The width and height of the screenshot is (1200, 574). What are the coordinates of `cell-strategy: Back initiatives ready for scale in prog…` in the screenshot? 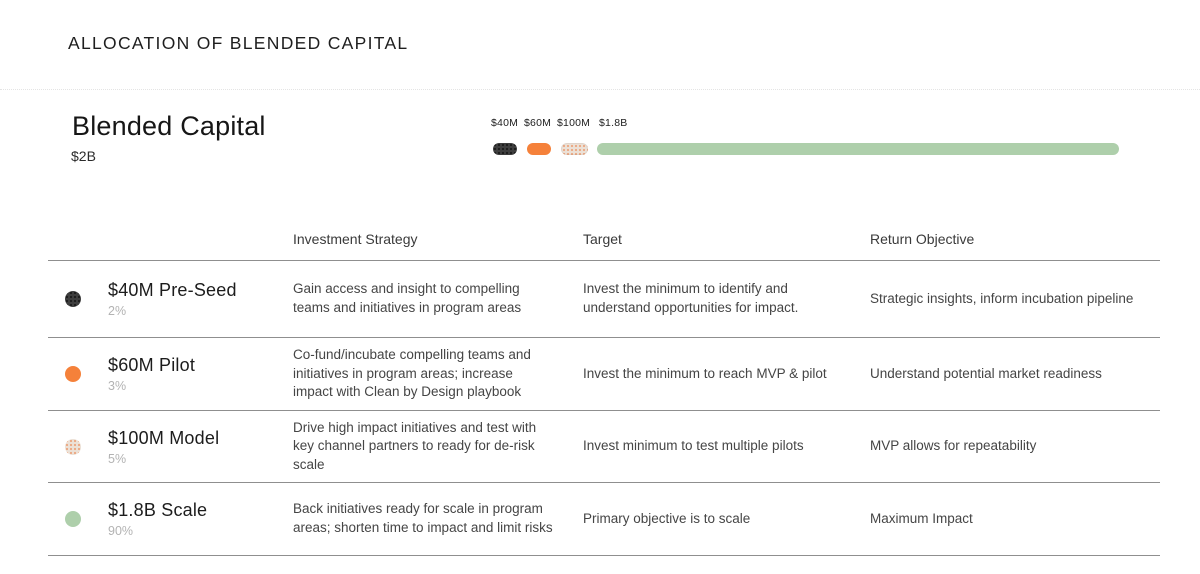 It's located at (423, 518).